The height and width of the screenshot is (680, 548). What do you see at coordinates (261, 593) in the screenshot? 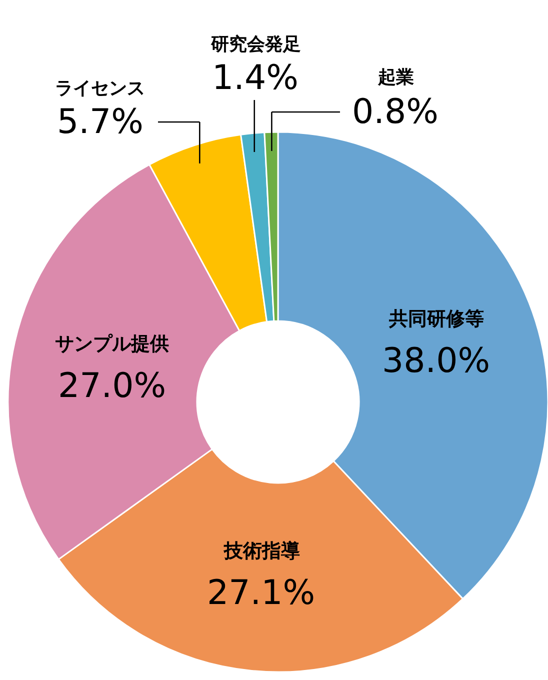
I see `data-label: 27.1%` at bounding box center [261, 593].